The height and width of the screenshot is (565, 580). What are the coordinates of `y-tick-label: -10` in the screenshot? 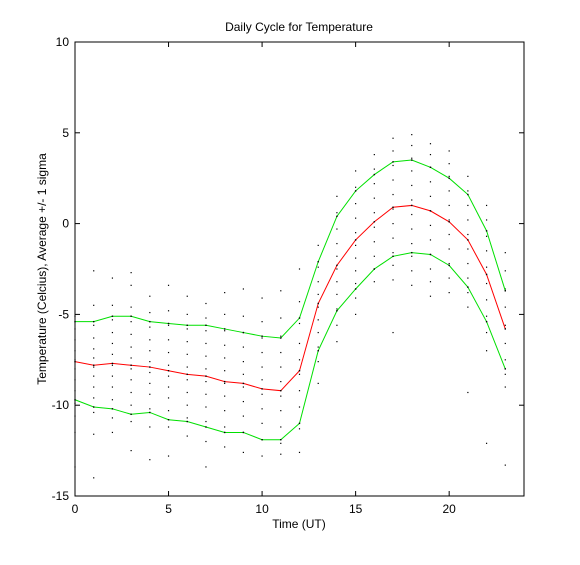 It's located at (61, 405).